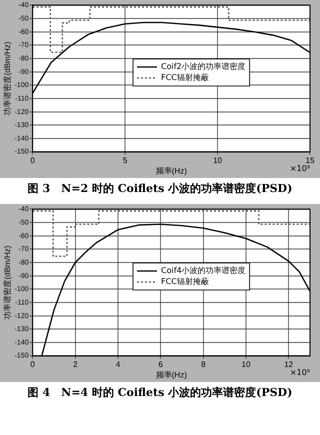  What do you see at coordinates (160, 393) in the screenshot?
I see `text: 图 4 N=4 时的 Coiflets 小波的功率谱密度(PSD)` at bounding box center [160, 393].